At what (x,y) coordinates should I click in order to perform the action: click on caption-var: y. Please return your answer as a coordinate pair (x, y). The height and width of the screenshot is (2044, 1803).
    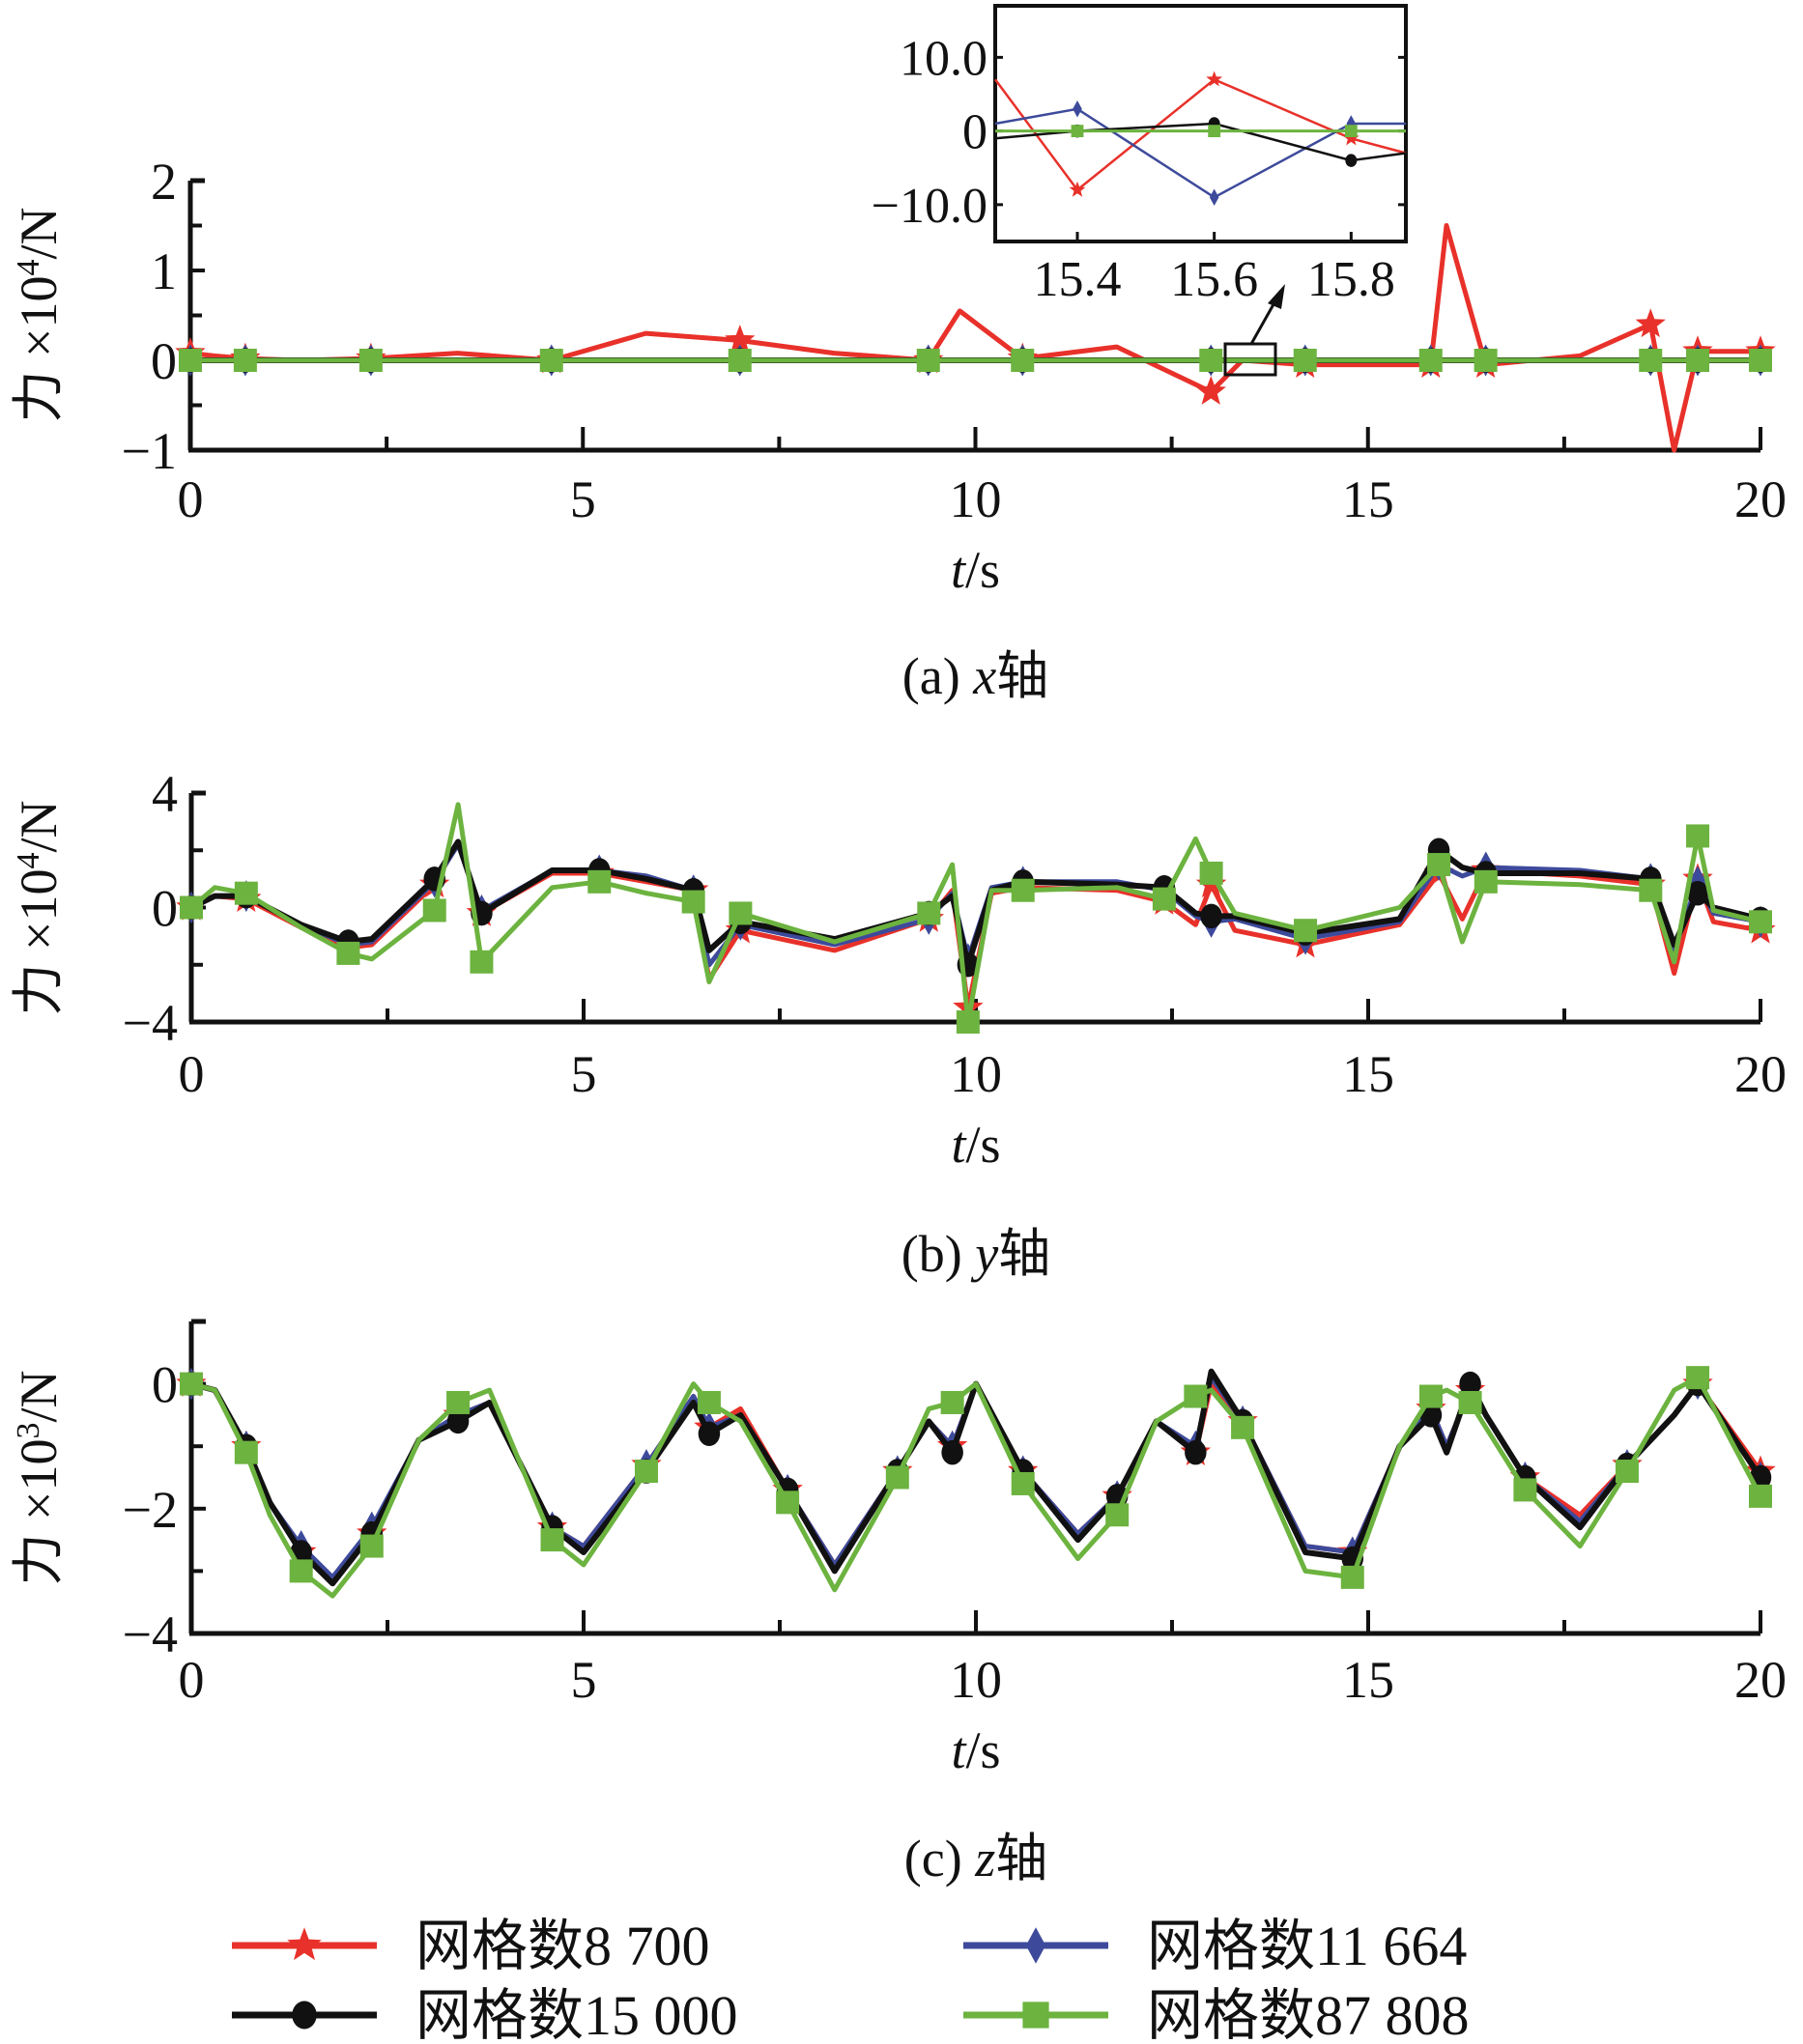
    Looking at the image, I should click on (984, 1254).